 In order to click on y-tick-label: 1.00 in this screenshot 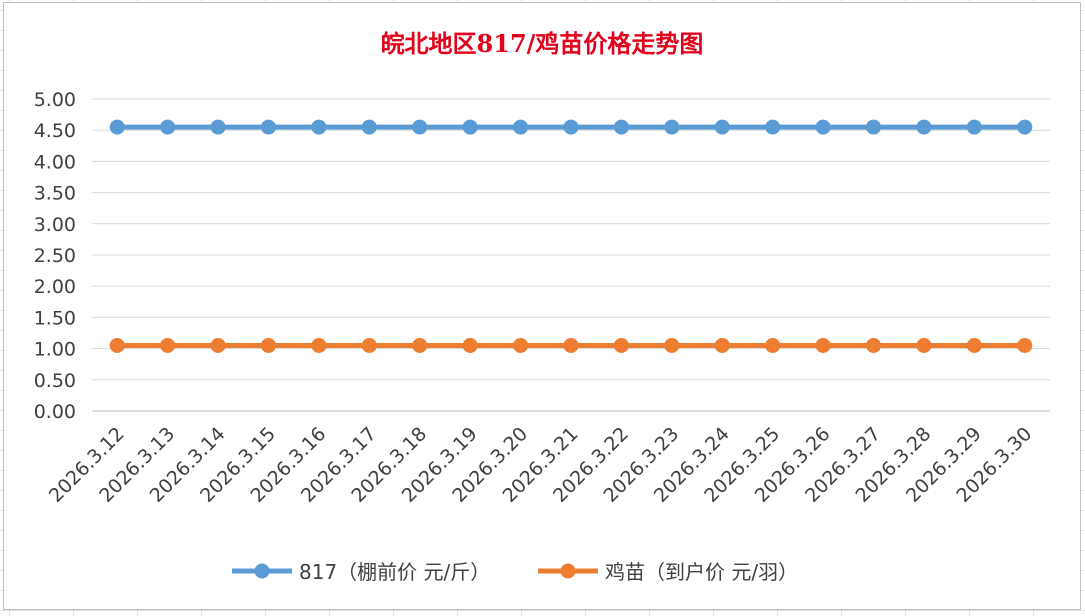, I will do `click(55, 350)`.